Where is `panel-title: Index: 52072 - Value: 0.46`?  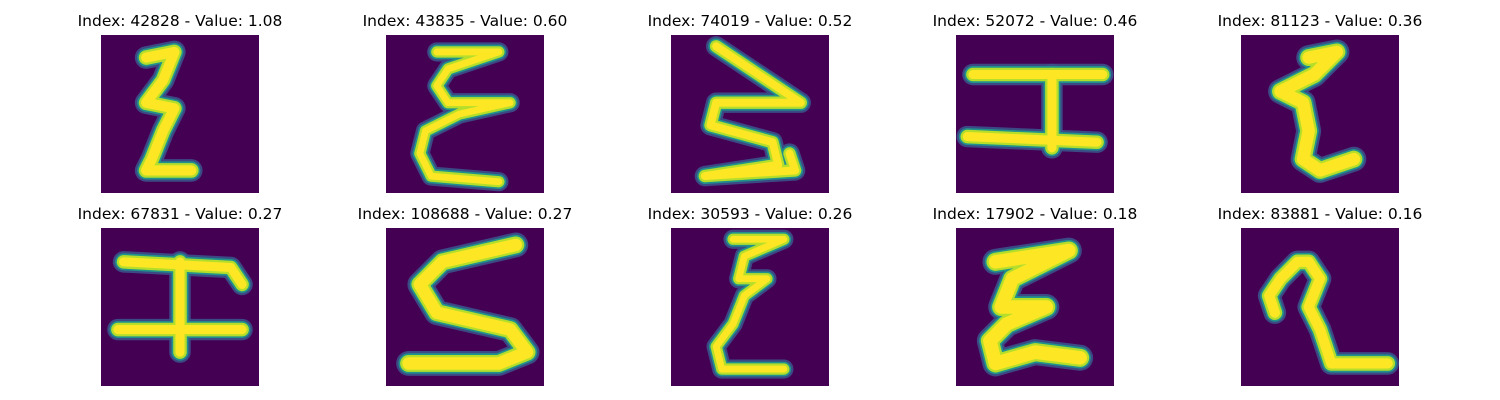
panel-title: Index: 52072 - Value: 0.46 is located at coordinates (1035, 21).